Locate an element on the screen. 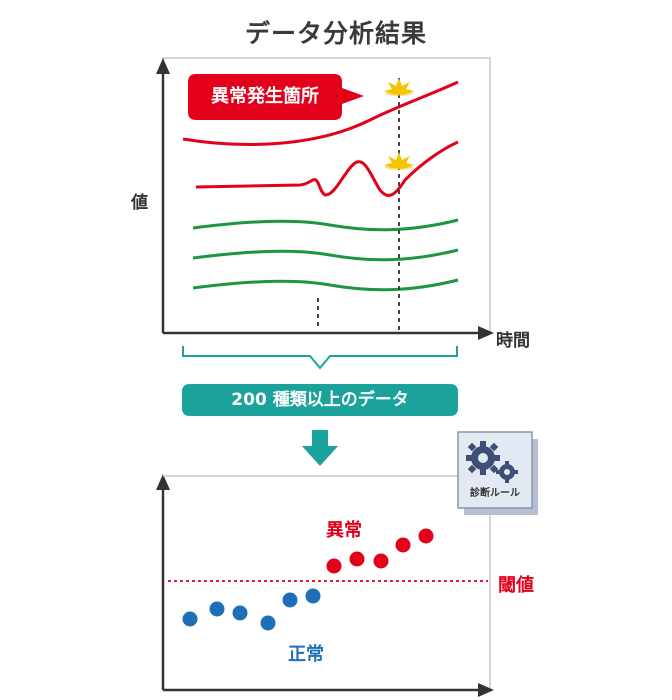 Image resolution: width=672 pixels, height=700 pixels. top-y-axis-arrow is located at coordinates (163, 66).